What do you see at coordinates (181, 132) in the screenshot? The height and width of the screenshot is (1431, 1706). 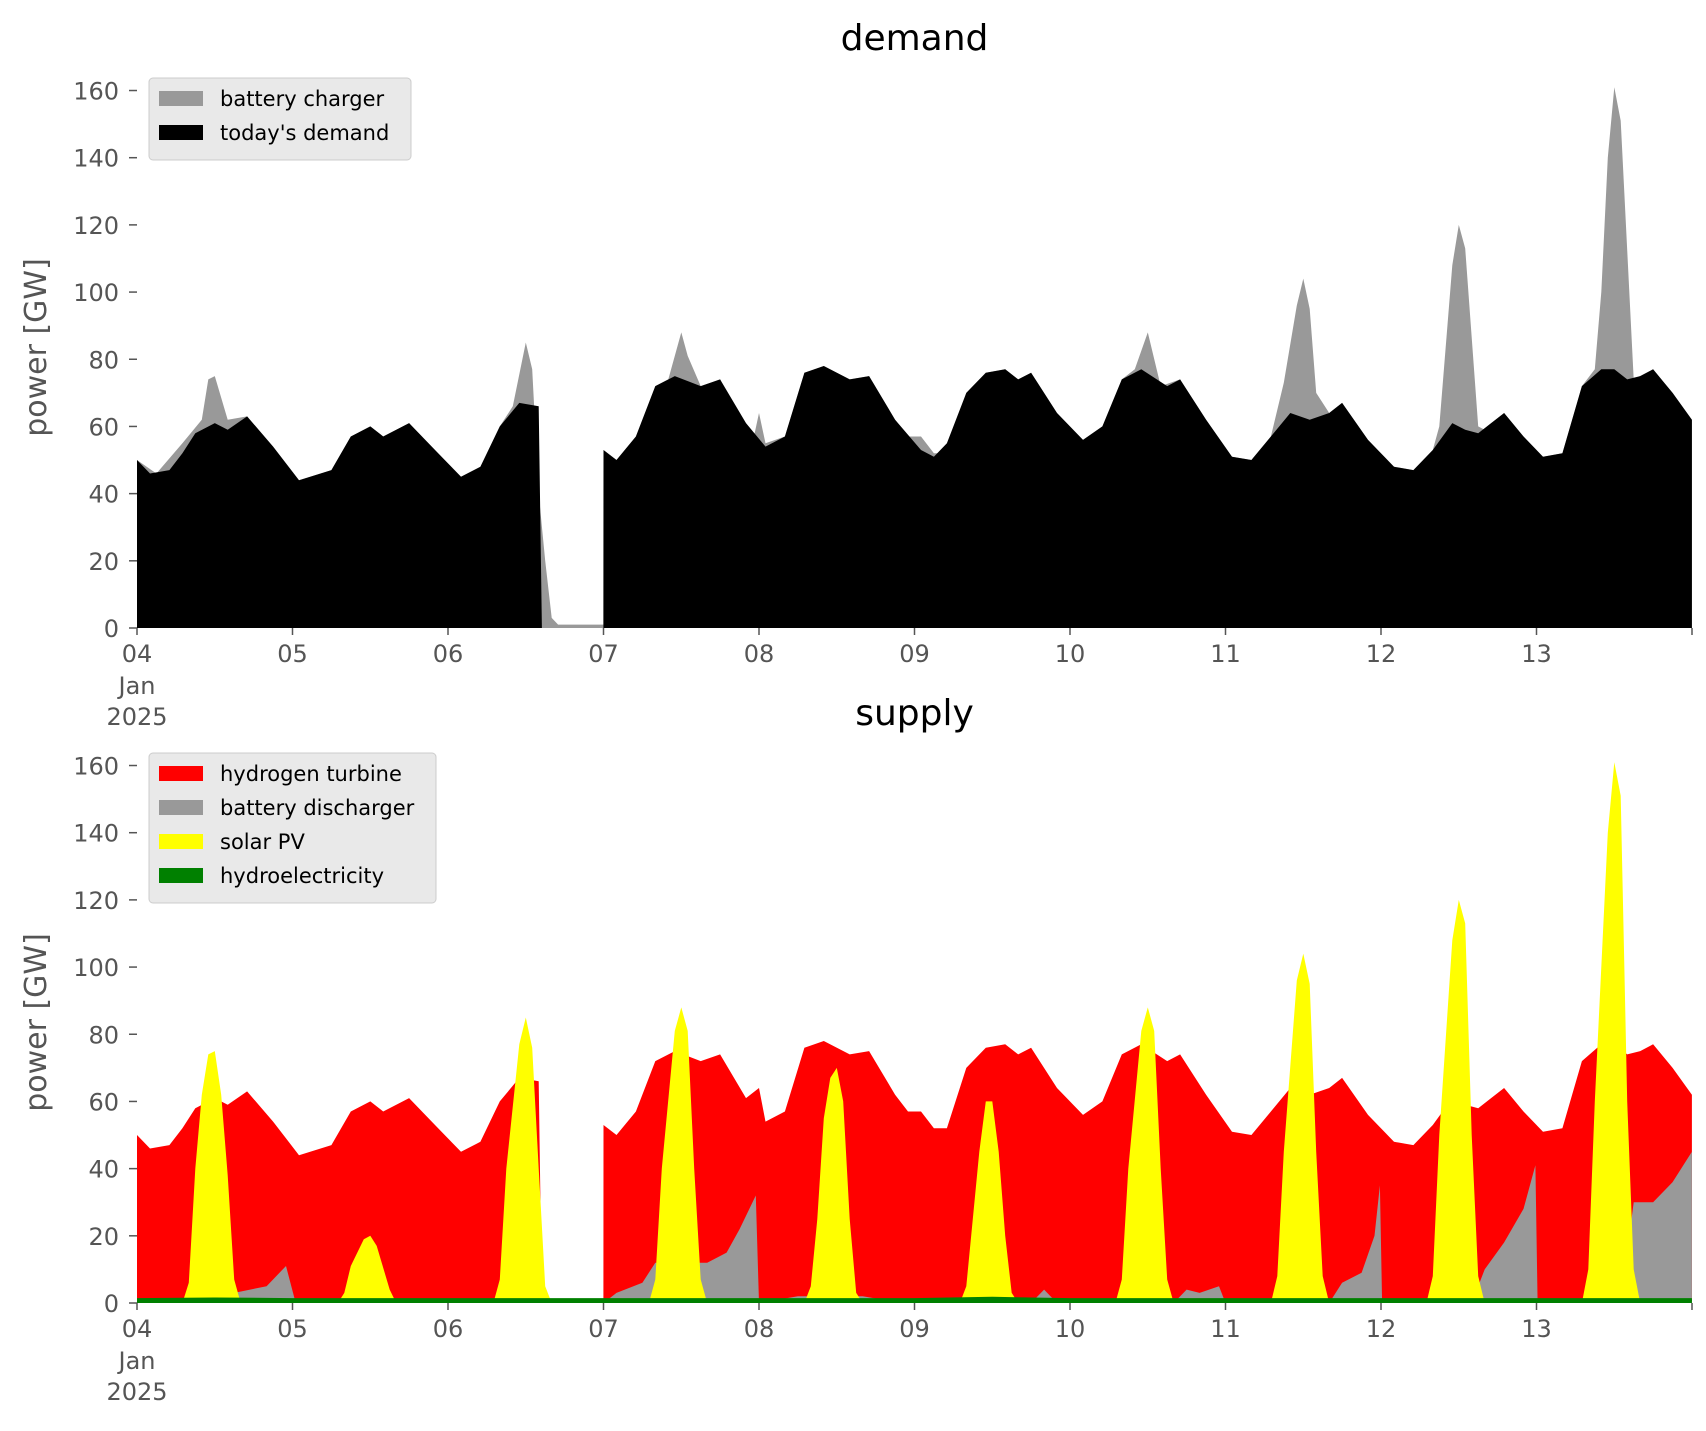 I see `legend-swatch-today-s-demand` at bounding box center [181, 132].